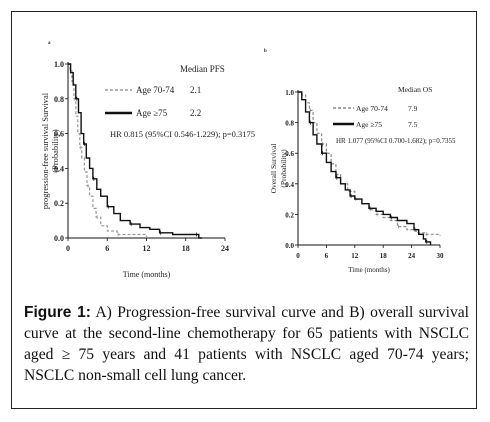  What do you see at coordinates (182, 134) in the screenshot?
I see `hazard-ratio-annotation: HR 0.815 (95%CI 0.546-1.229); p=0.3175` at bounding box center [182, 134].